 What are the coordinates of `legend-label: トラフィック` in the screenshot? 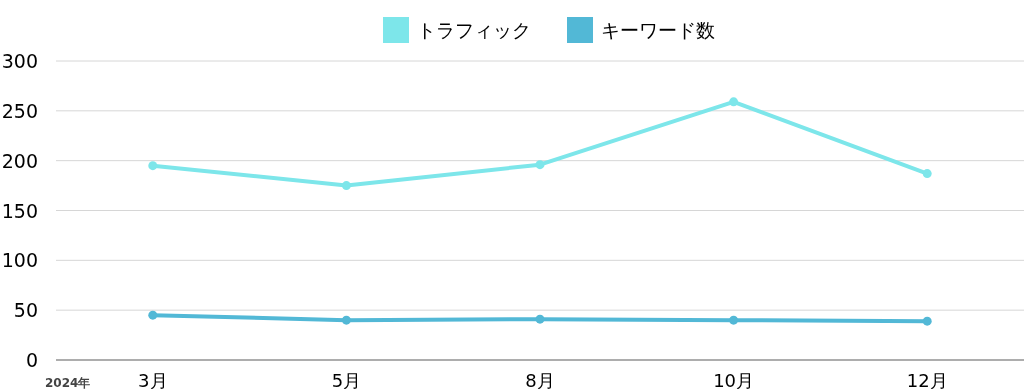 It's located at (474, 30).